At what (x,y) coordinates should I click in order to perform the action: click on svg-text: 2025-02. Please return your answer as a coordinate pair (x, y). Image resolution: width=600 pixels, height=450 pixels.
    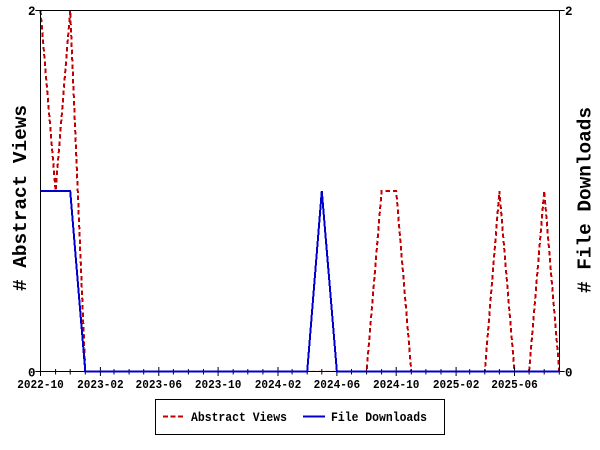
    Looking at the image, I should click on (456, 385).